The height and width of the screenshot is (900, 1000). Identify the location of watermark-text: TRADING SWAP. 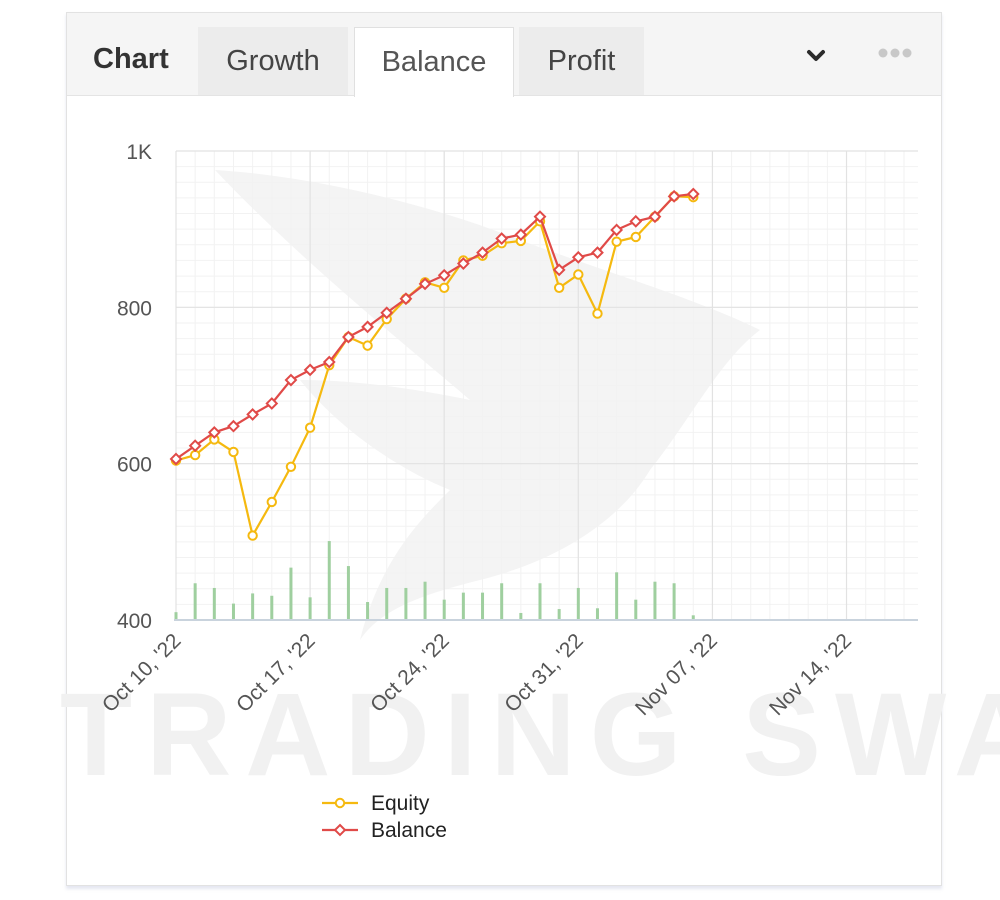
(530, 735).